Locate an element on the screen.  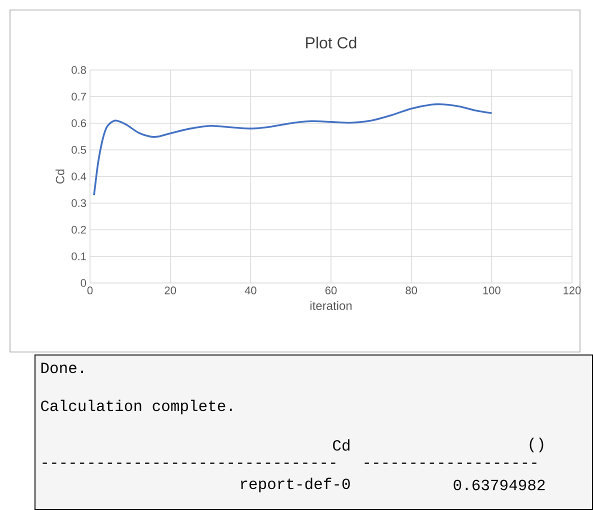
text: 0.63794982 is located at coordinates (499, 485).